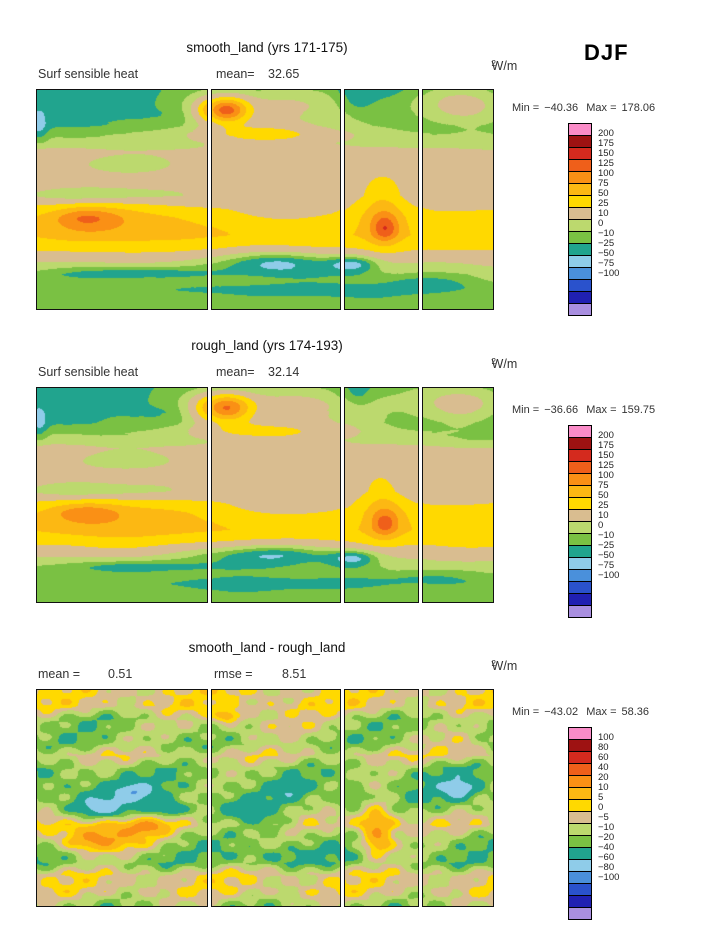  I want to click on panel-title: smooth_land - rough_land, so click(267, 647).